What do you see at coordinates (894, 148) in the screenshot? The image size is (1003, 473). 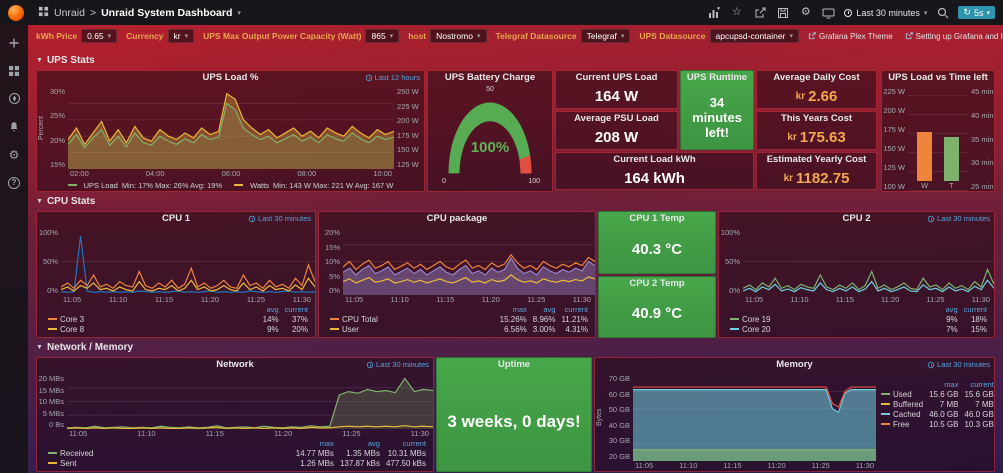 I see `axis-tick-label: 150 W` at bounding box center [894, 148].